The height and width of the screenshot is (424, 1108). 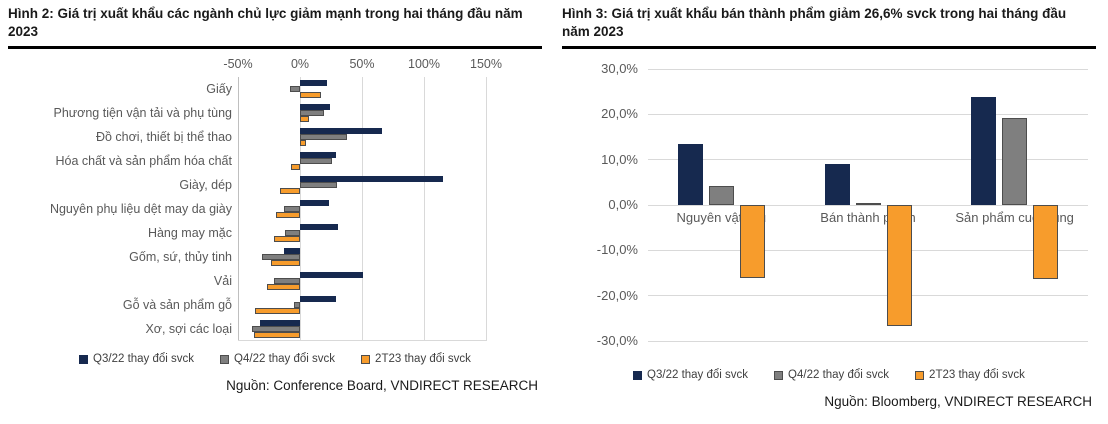 I want to click on bar-q4-cat6, so click(x=292, y=233).